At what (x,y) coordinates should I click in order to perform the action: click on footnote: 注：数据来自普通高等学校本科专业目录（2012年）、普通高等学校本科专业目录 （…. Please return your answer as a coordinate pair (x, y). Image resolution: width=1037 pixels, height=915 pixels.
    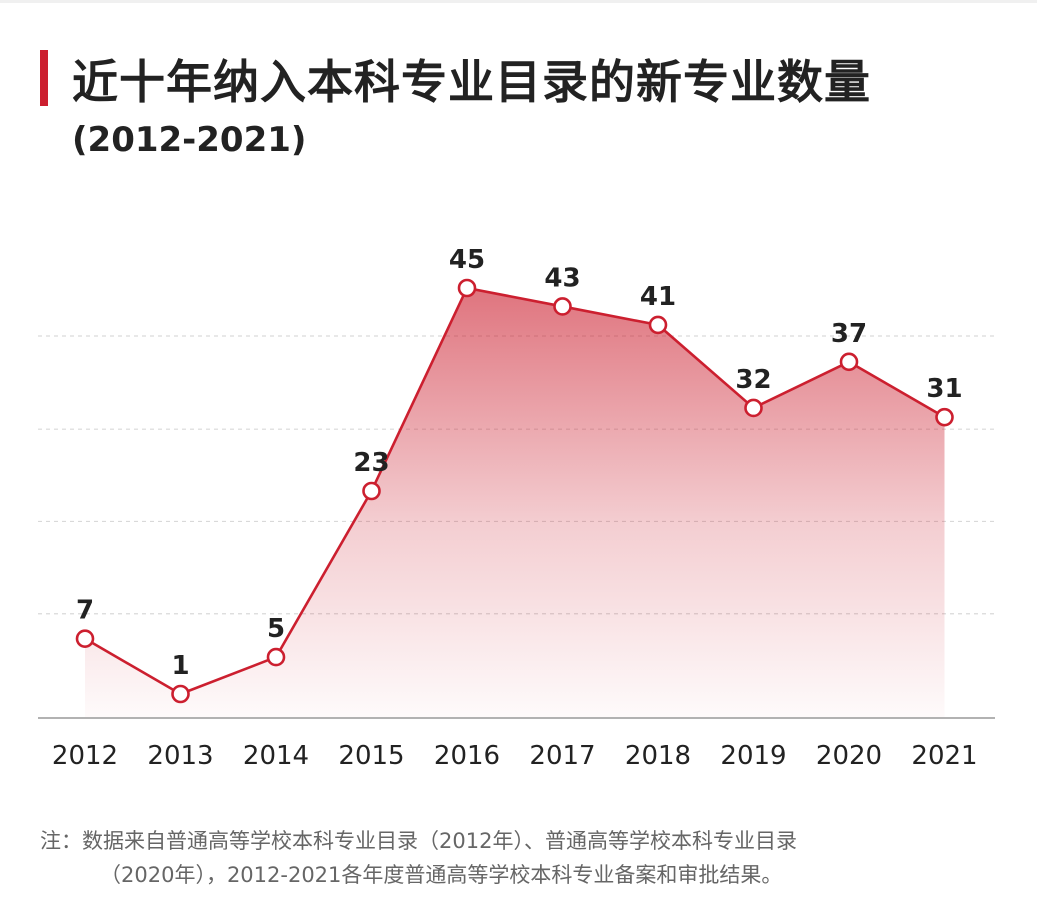
    Looking at the image, I should click on (525, 858).